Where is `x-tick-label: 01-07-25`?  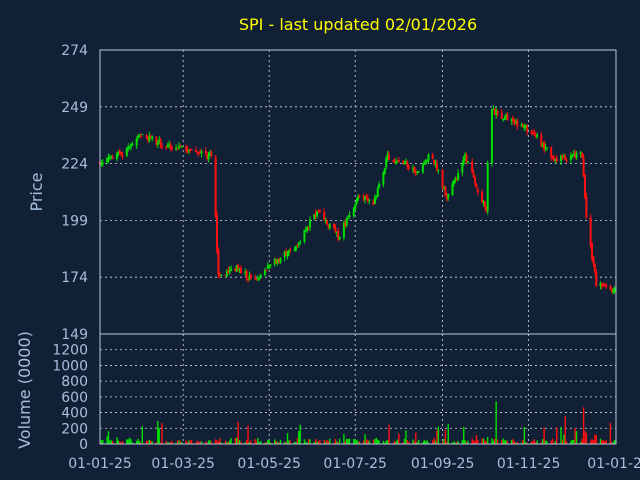 x-tick-label: 01-07-25 is located at coordinates (355, 464).